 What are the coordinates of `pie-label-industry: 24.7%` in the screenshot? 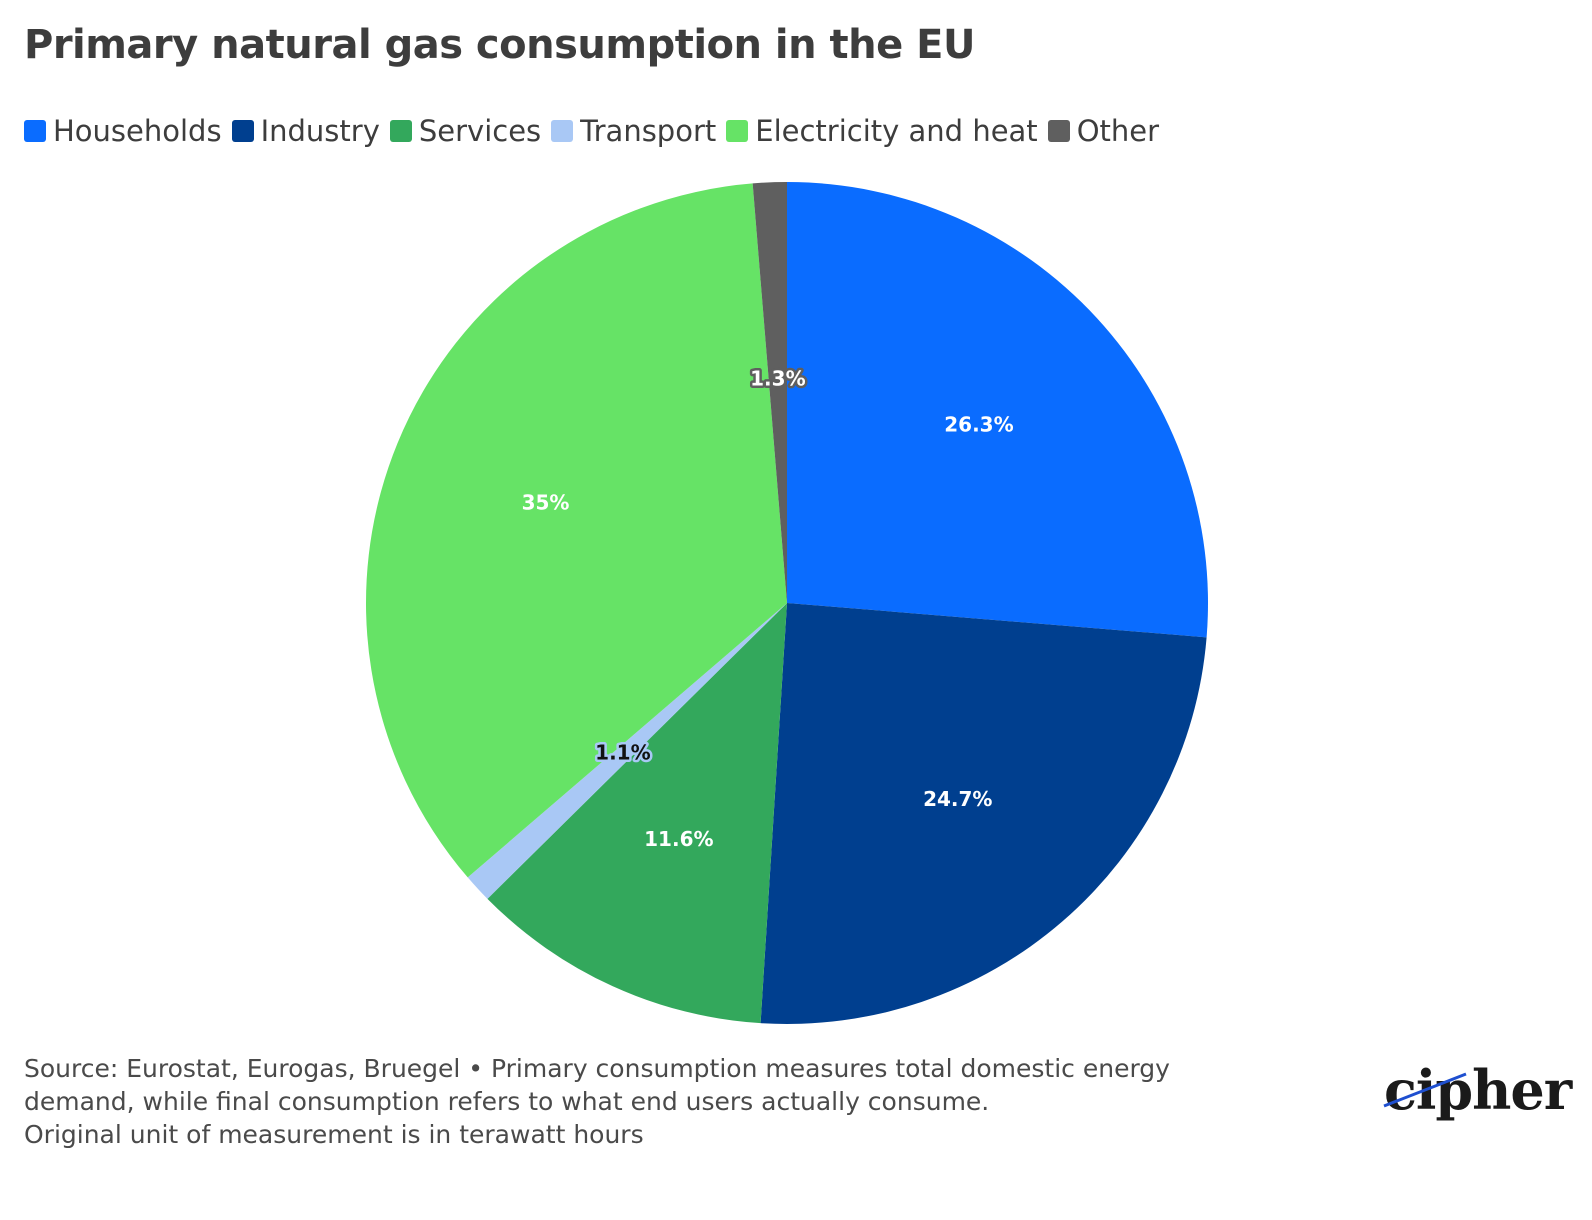 It's located at (957, 799).